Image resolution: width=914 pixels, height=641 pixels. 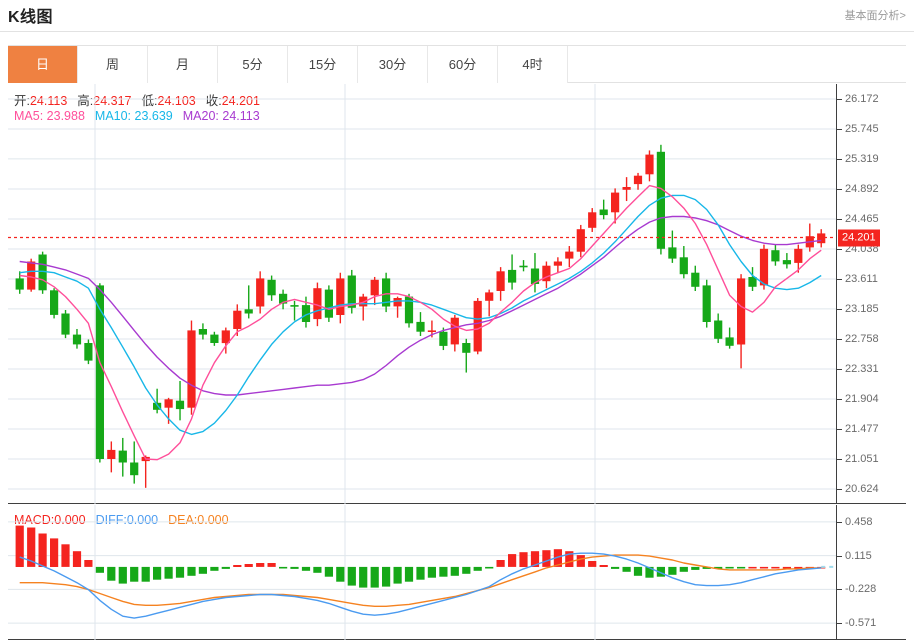 What do you see at coordinates (862, 188) in the screenshot?
I see `price-axis-label: 24.892` at bounding box center [862, 188].